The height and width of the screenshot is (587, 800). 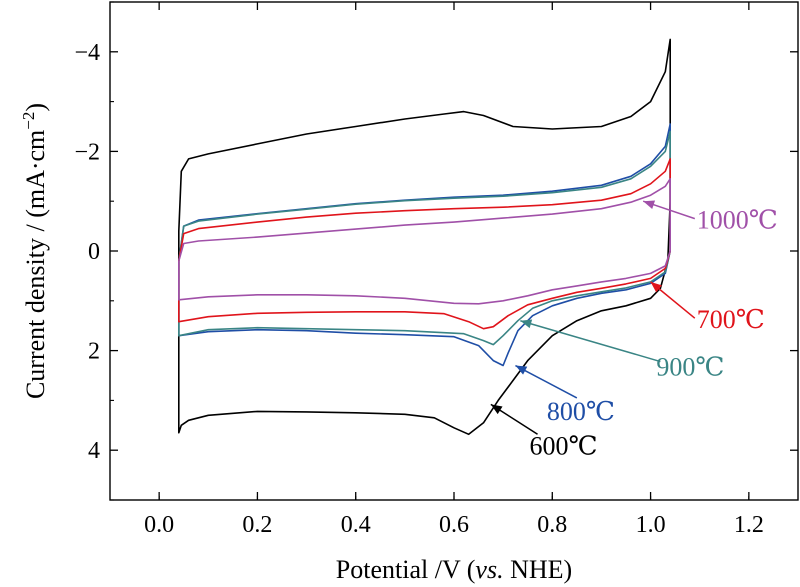 I want to click on x-axis-title: Potential /V (vs. NHE), so click(x=454, y=569).